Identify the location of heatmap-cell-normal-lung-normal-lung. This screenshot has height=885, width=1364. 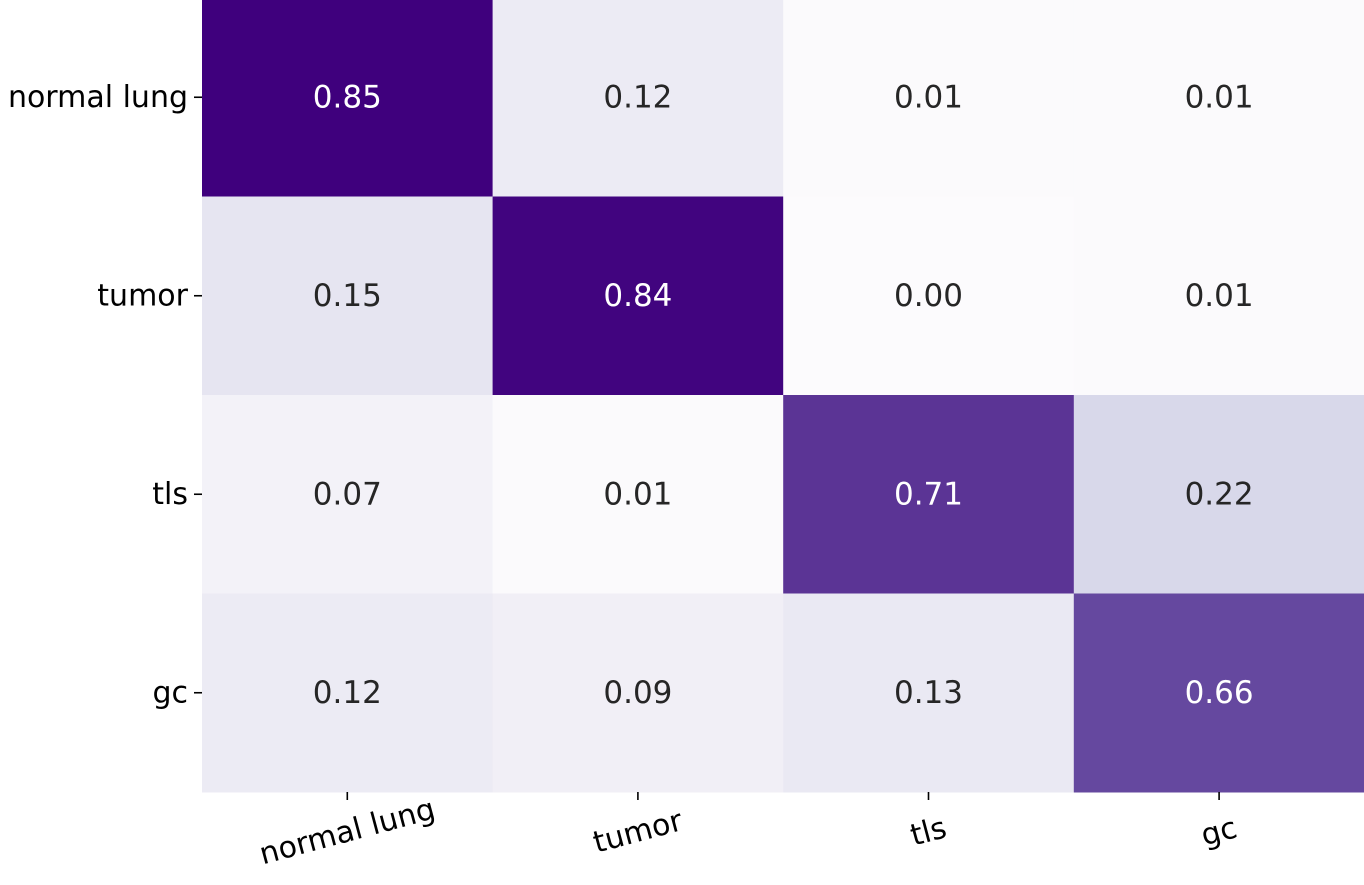
(348, 98).